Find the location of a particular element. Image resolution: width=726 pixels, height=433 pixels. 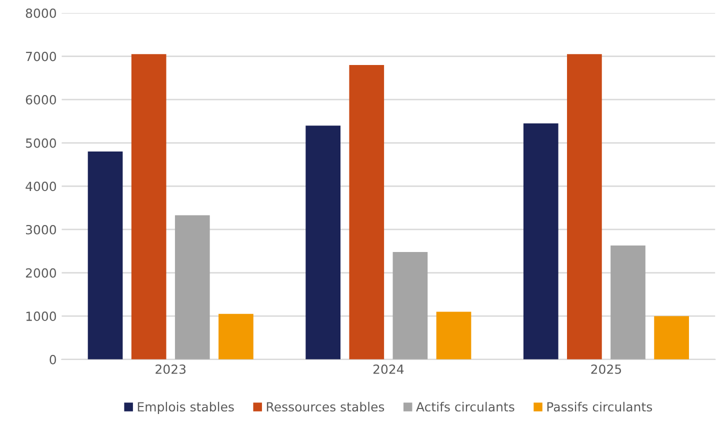

legend-label: Passifs circulants is located at coordinates (599, 407).